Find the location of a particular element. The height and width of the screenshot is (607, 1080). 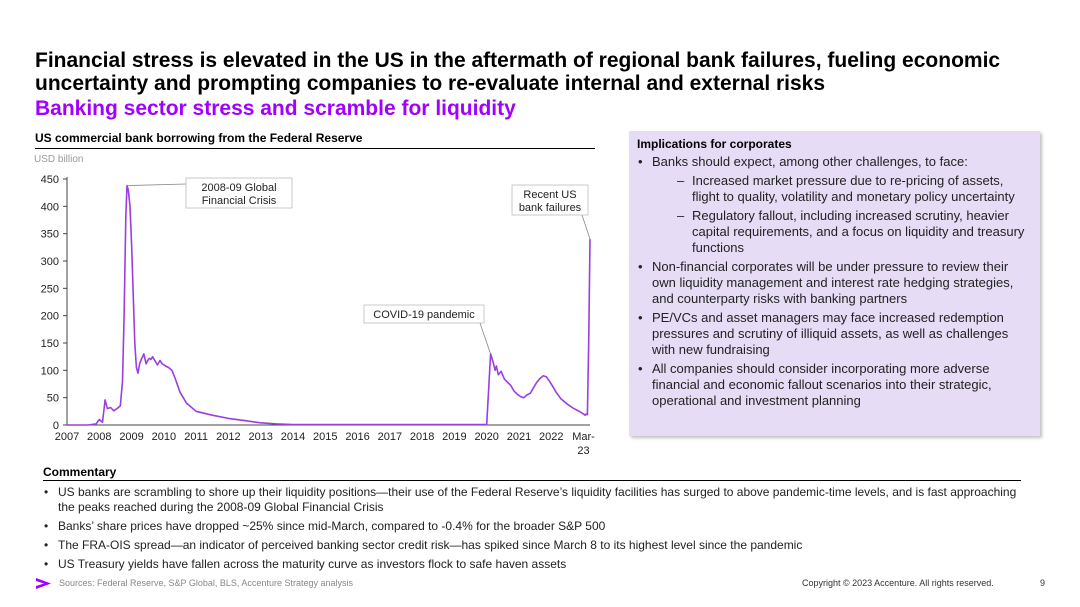

x-tick-label: Mar- is located at coordinates (583, 437).